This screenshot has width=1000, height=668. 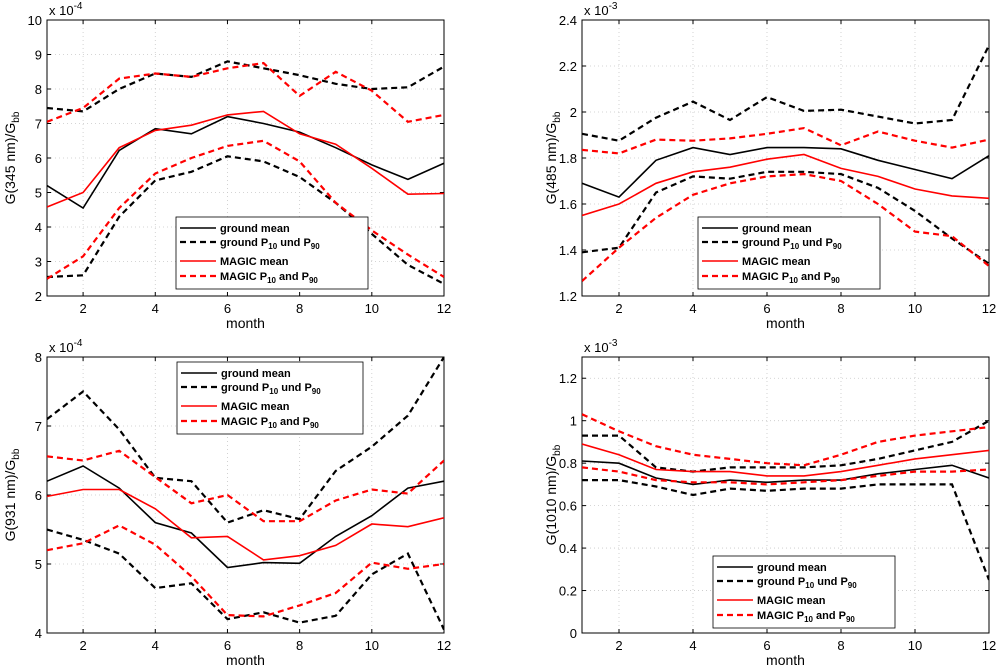 What do you see at coordinates (568, 204) in the screenshot?
I see `y-tick-label: 1.6` at bounding box center [568, 204].